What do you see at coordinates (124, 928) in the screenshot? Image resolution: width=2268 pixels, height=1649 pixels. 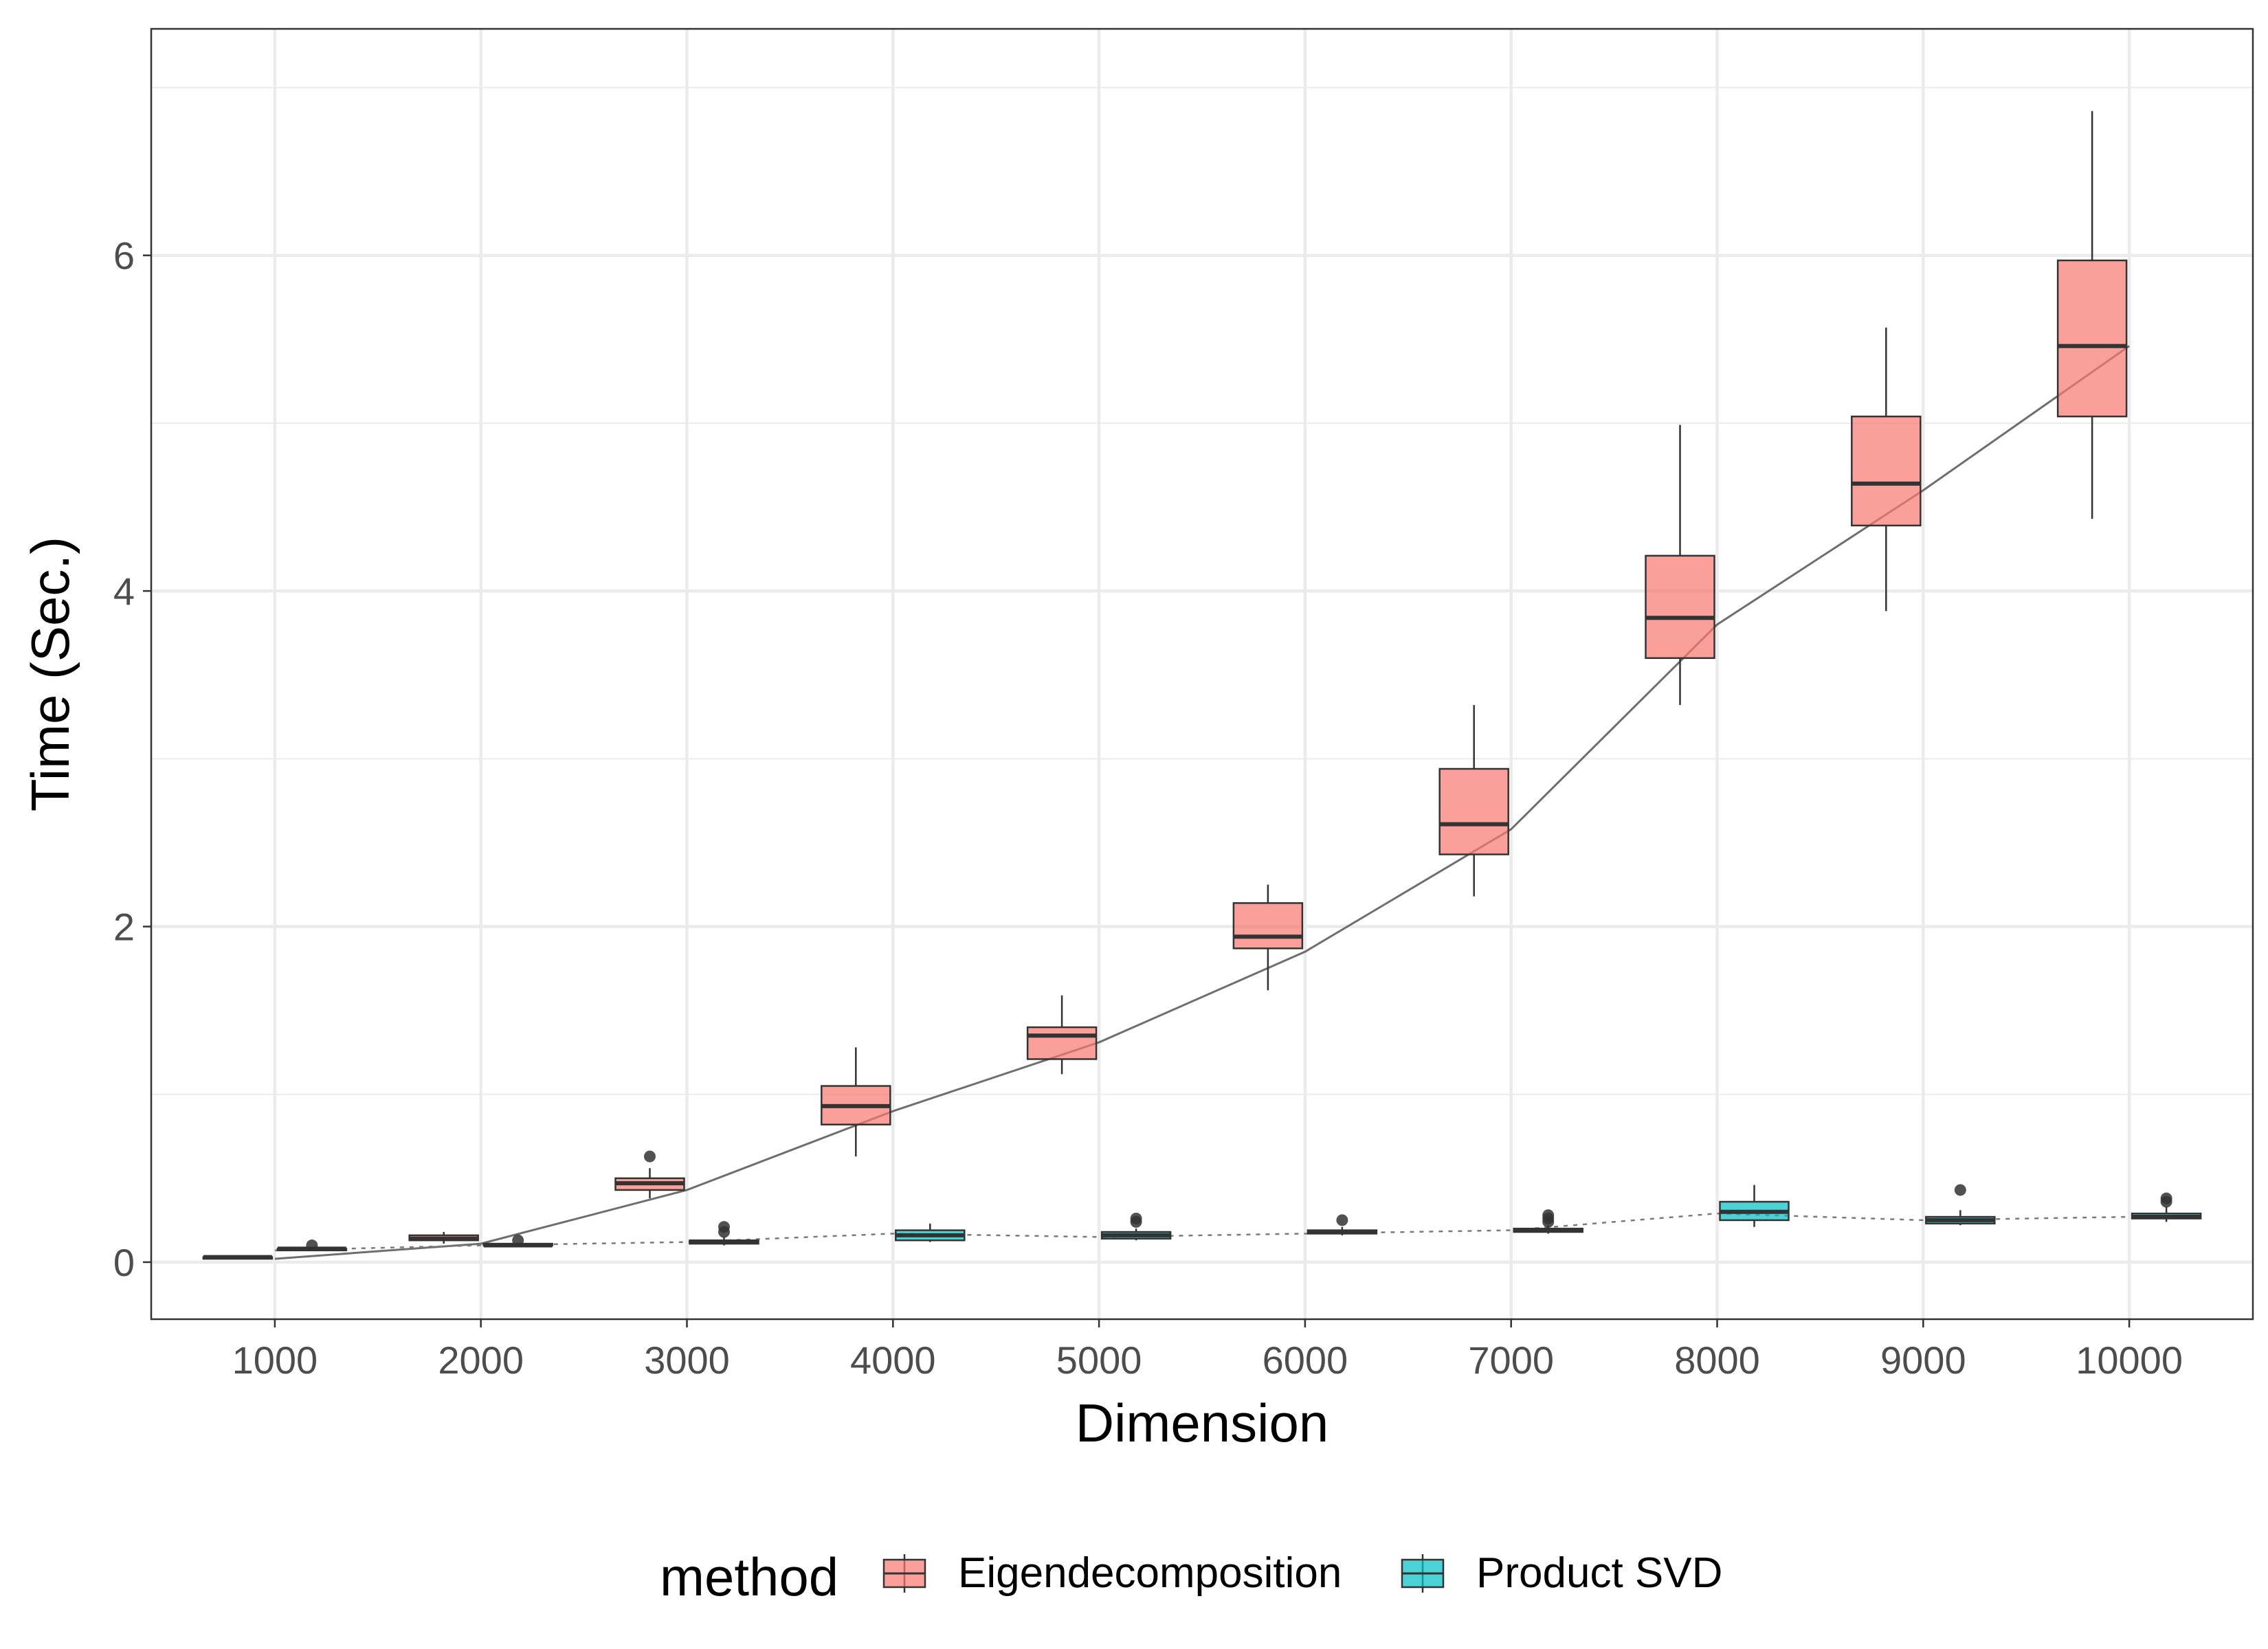 I see `y-tick-label: 2` at bounding box center [124, 928].